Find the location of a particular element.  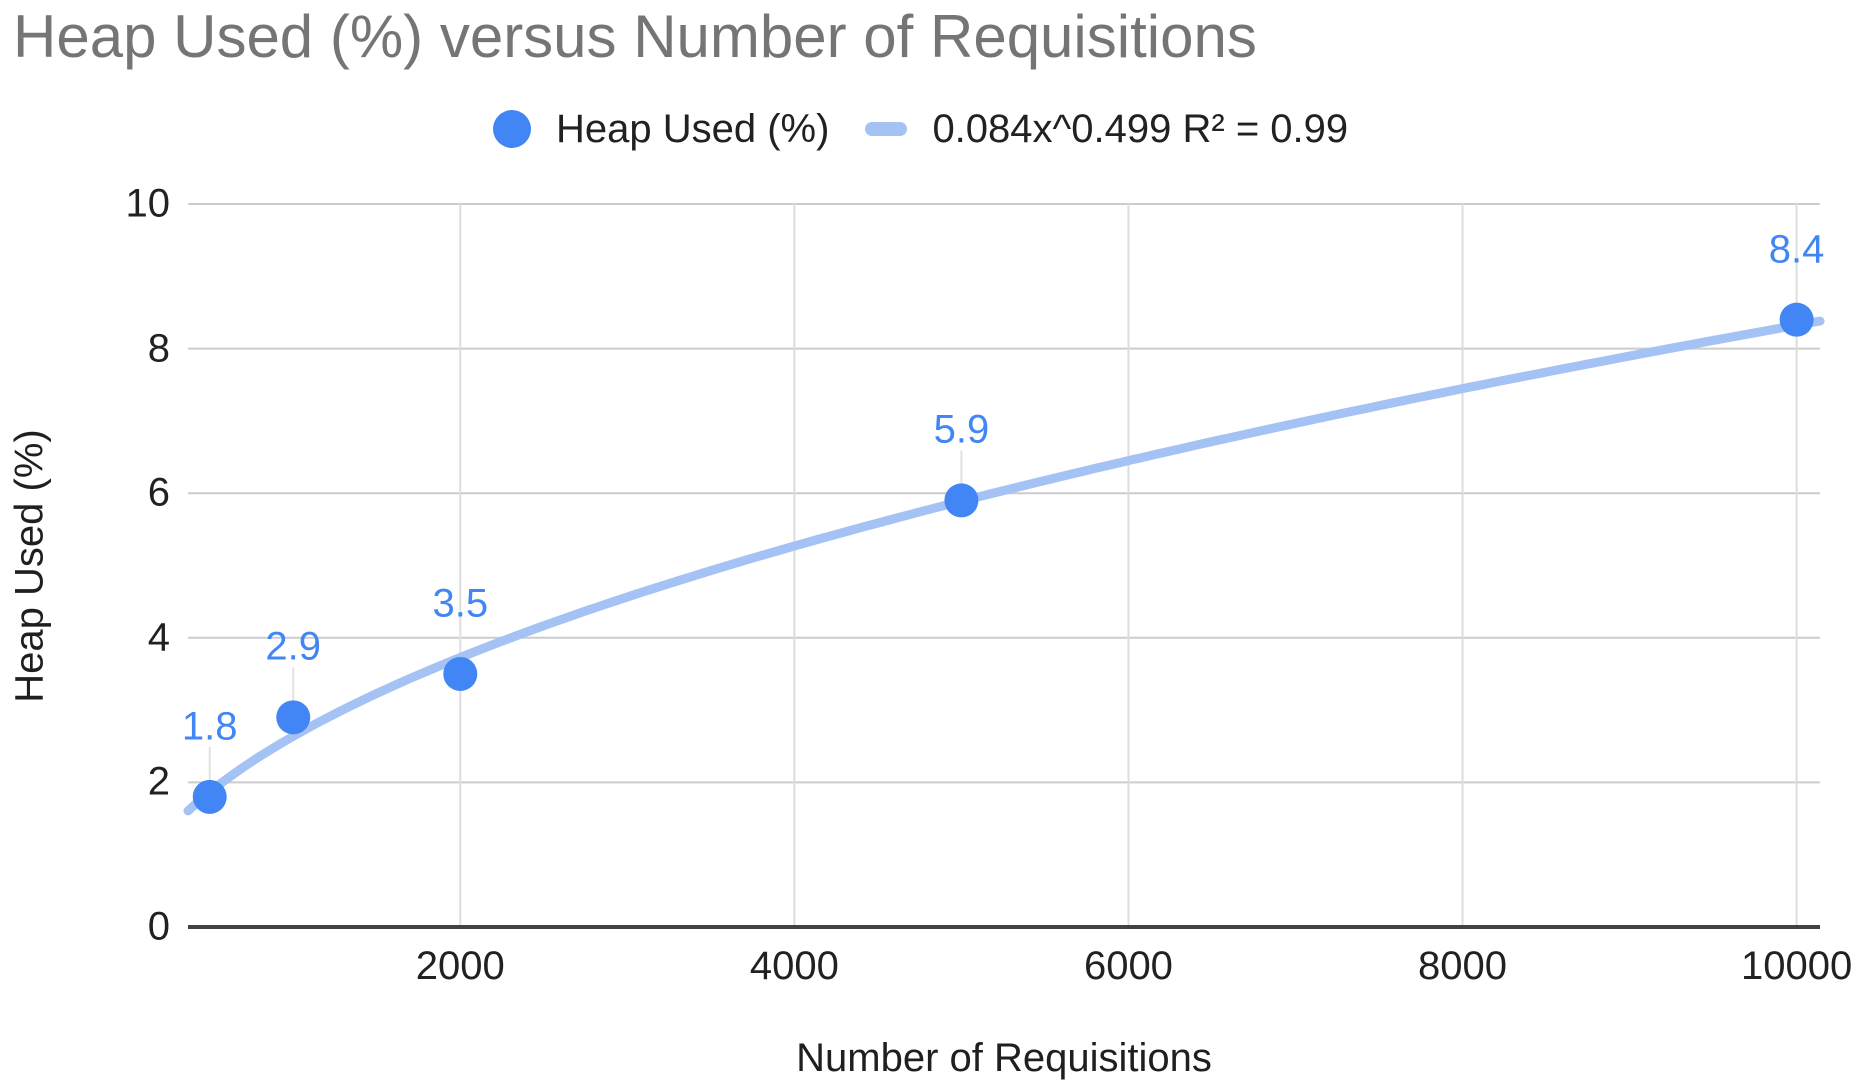

x-tick-label: 6000 is located at coordinates (1128, 966).